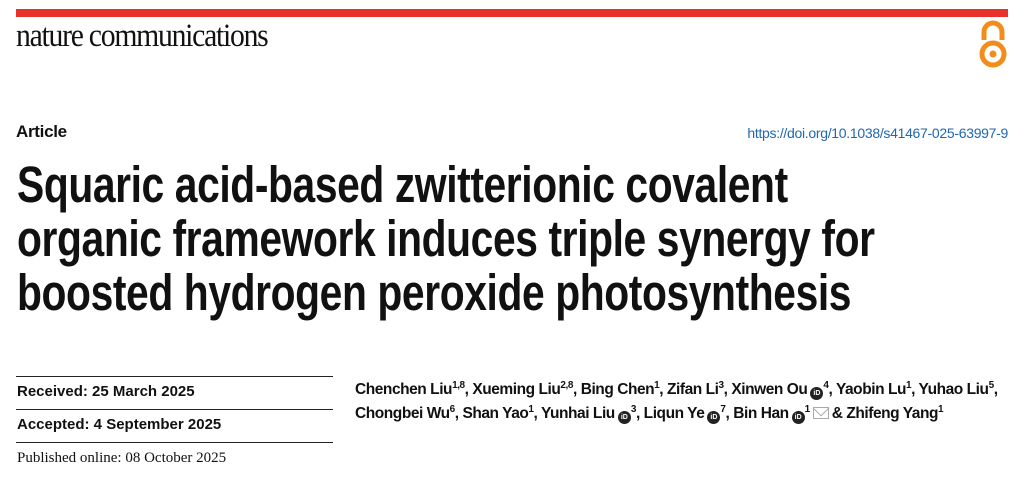  I want to click on title-line: Squaric acid-based zwitterionic covalent, so click(402, 184).